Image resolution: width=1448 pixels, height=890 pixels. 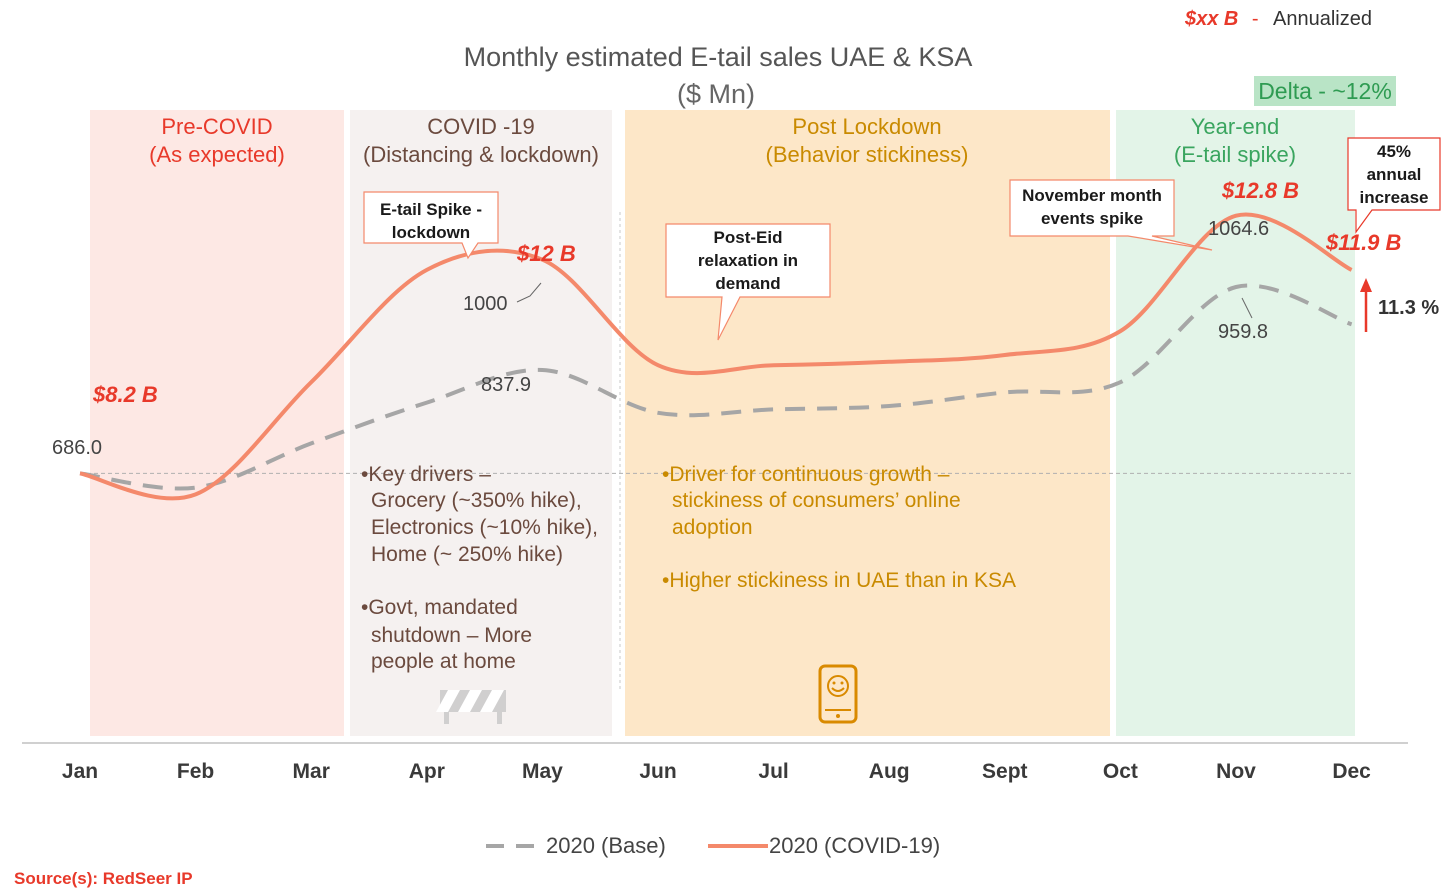 I want to click on annualized-dec: $11.9 B, so click(x=1363, y=242).